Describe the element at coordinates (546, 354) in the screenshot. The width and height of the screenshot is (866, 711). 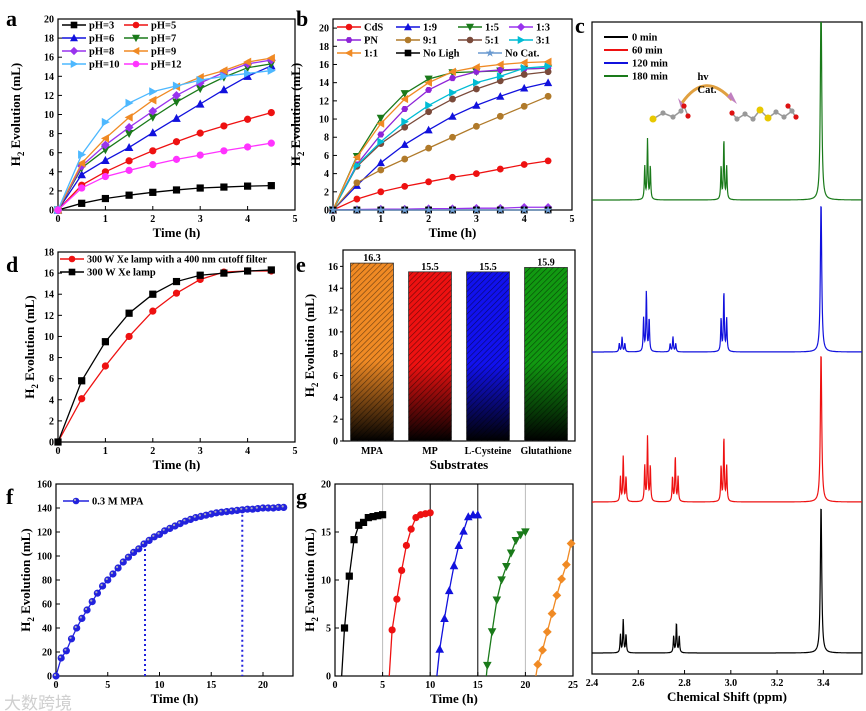
I see `bar-hatch` at that location.